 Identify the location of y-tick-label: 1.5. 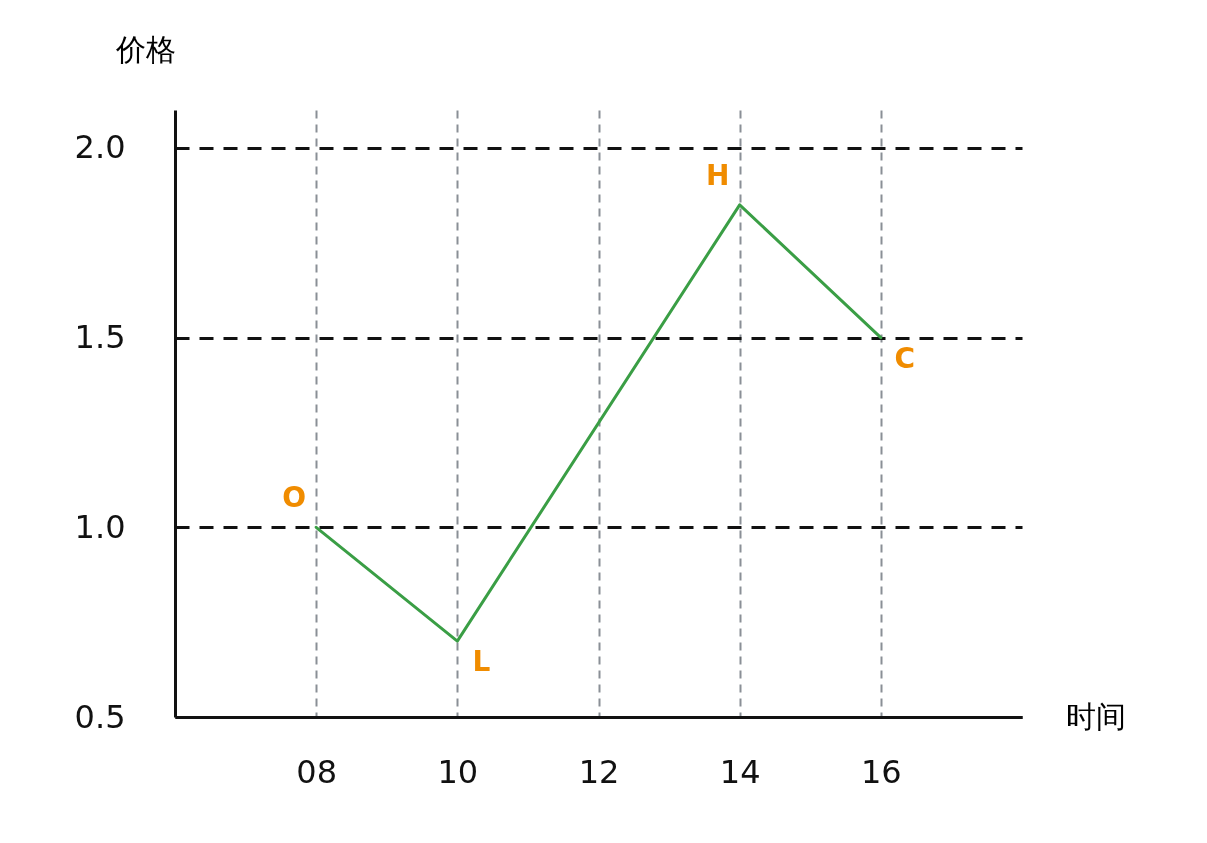
(100, 337).